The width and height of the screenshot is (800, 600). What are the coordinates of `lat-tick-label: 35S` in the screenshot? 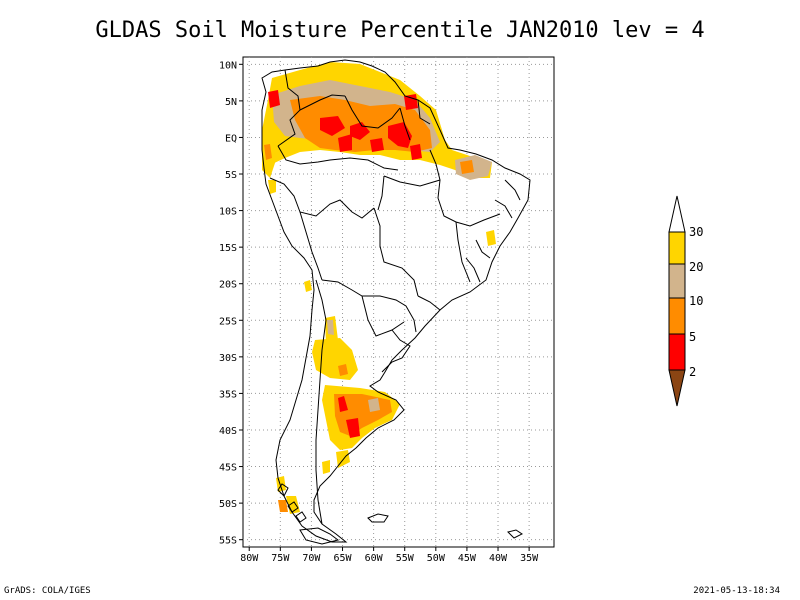 It's located at (228, 394).